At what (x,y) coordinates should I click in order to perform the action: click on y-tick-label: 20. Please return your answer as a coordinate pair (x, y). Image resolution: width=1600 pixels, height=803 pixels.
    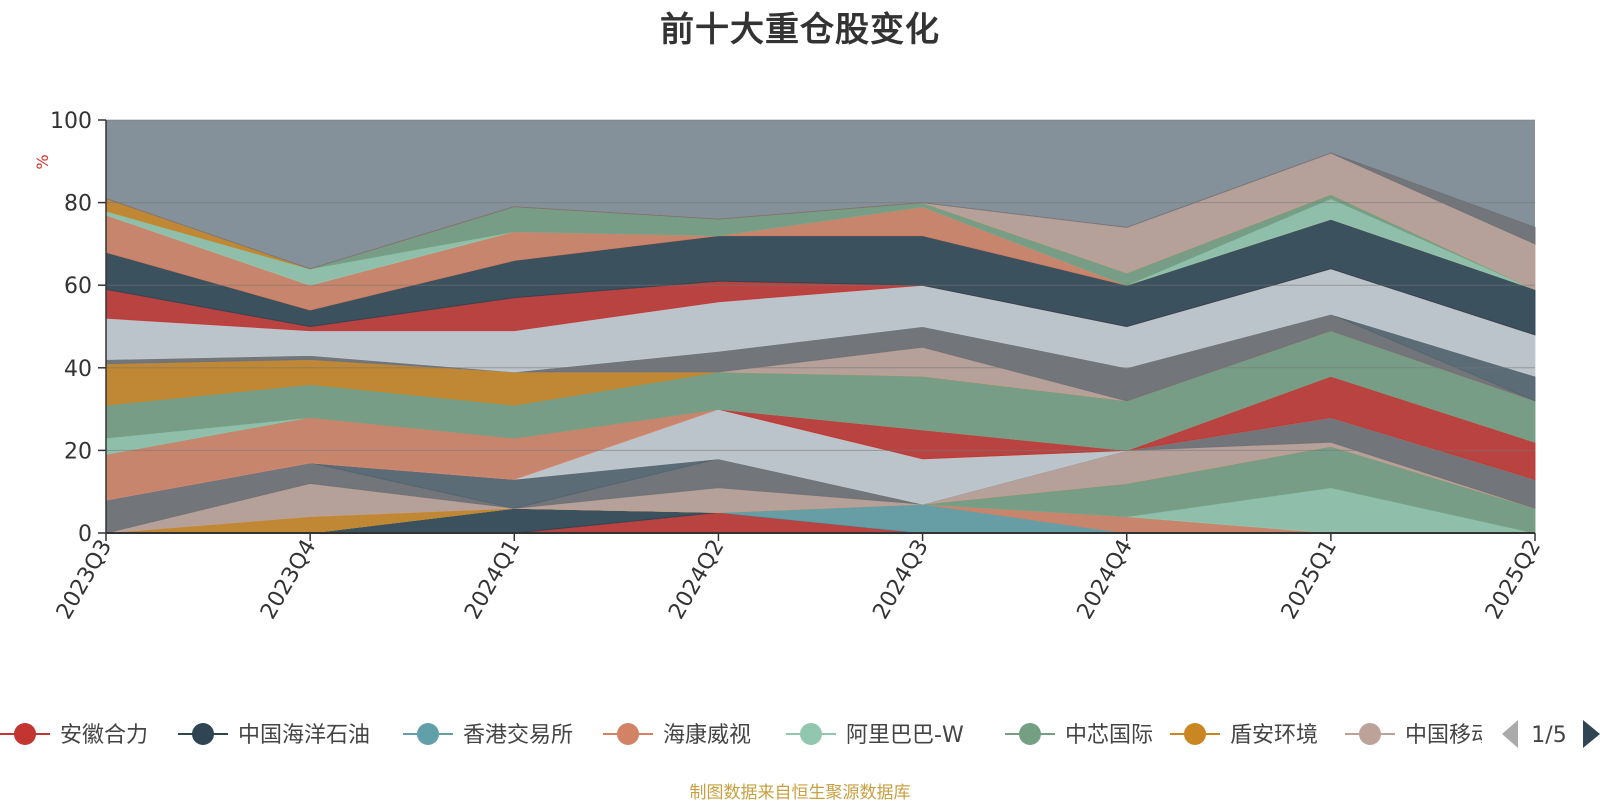
    Looking at the image, I should click on (78, 451).